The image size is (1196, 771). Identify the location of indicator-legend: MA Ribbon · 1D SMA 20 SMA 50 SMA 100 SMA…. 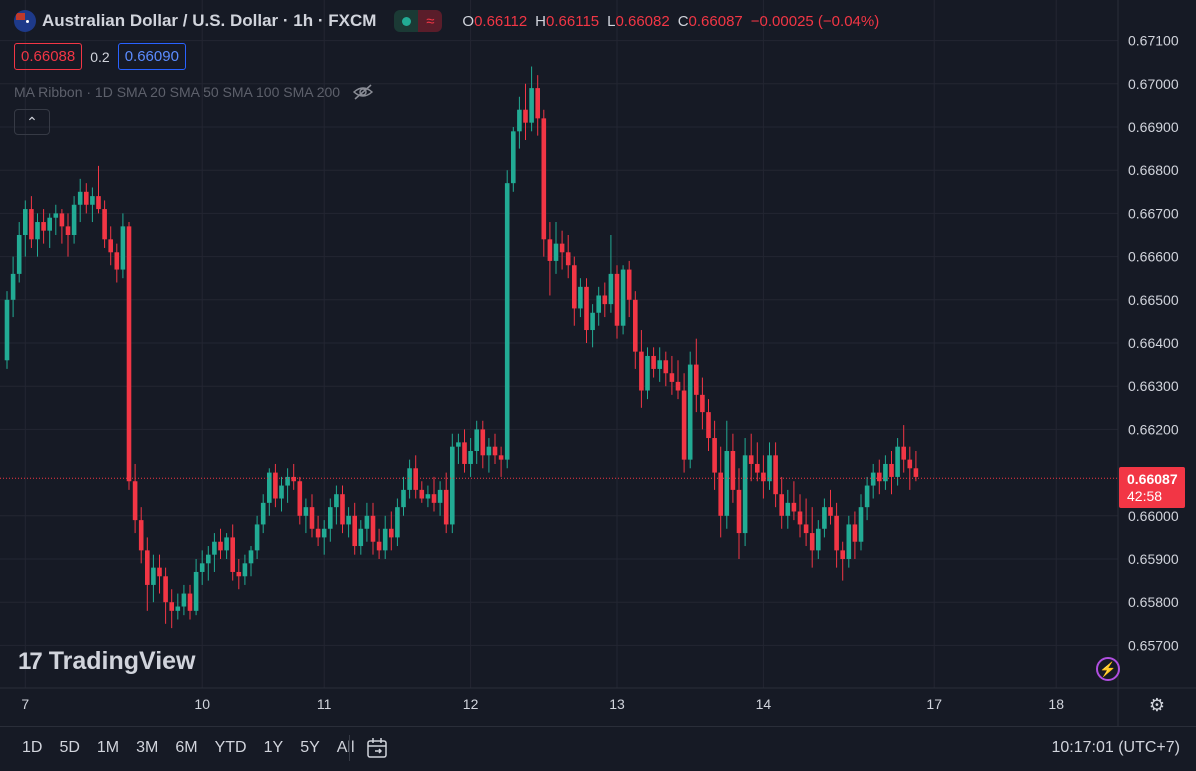
(194, 92).